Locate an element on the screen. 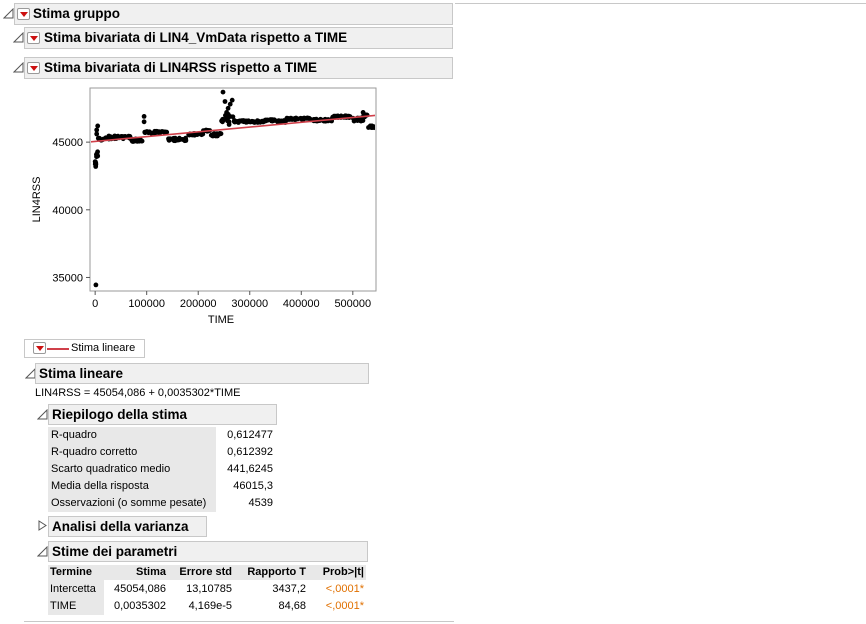 The image size is (866, 624). summary-value: 46015,3 is located at coordinates (253, 486).